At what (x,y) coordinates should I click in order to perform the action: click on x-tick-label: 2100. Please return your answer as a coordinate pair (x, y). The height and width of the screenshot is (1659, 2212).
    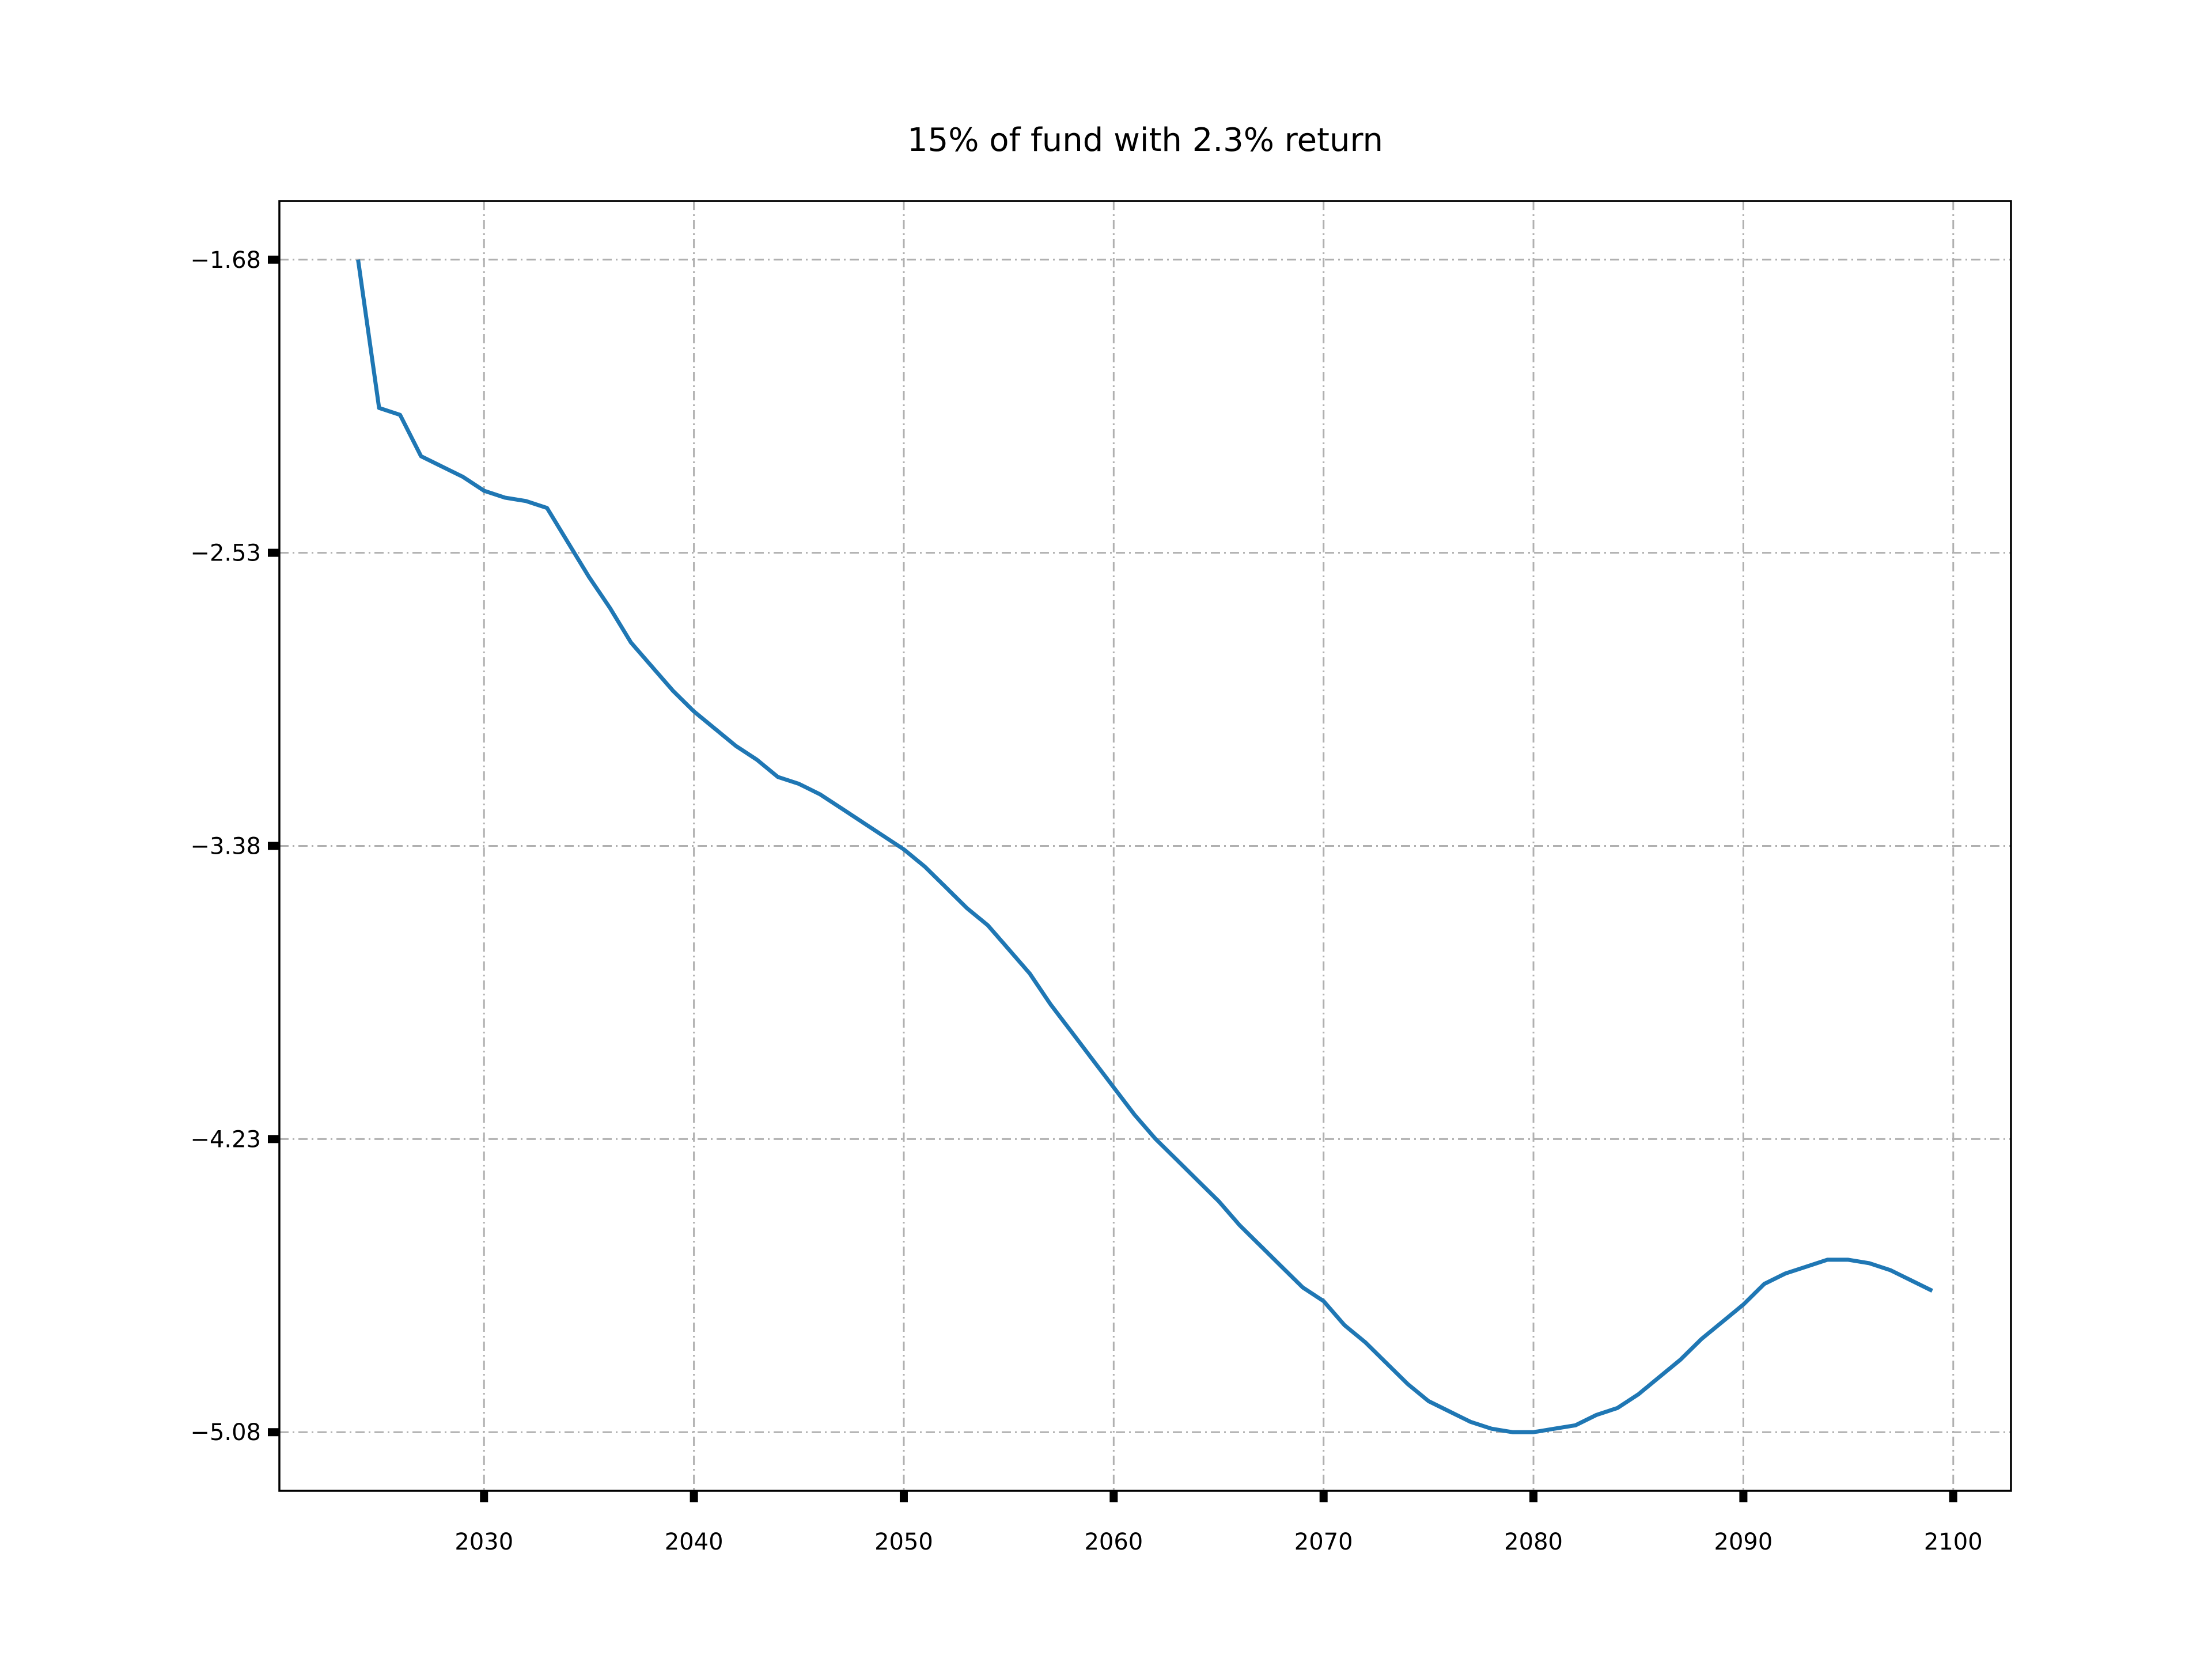
    Looking at the image, I should click on (1953, 1542).